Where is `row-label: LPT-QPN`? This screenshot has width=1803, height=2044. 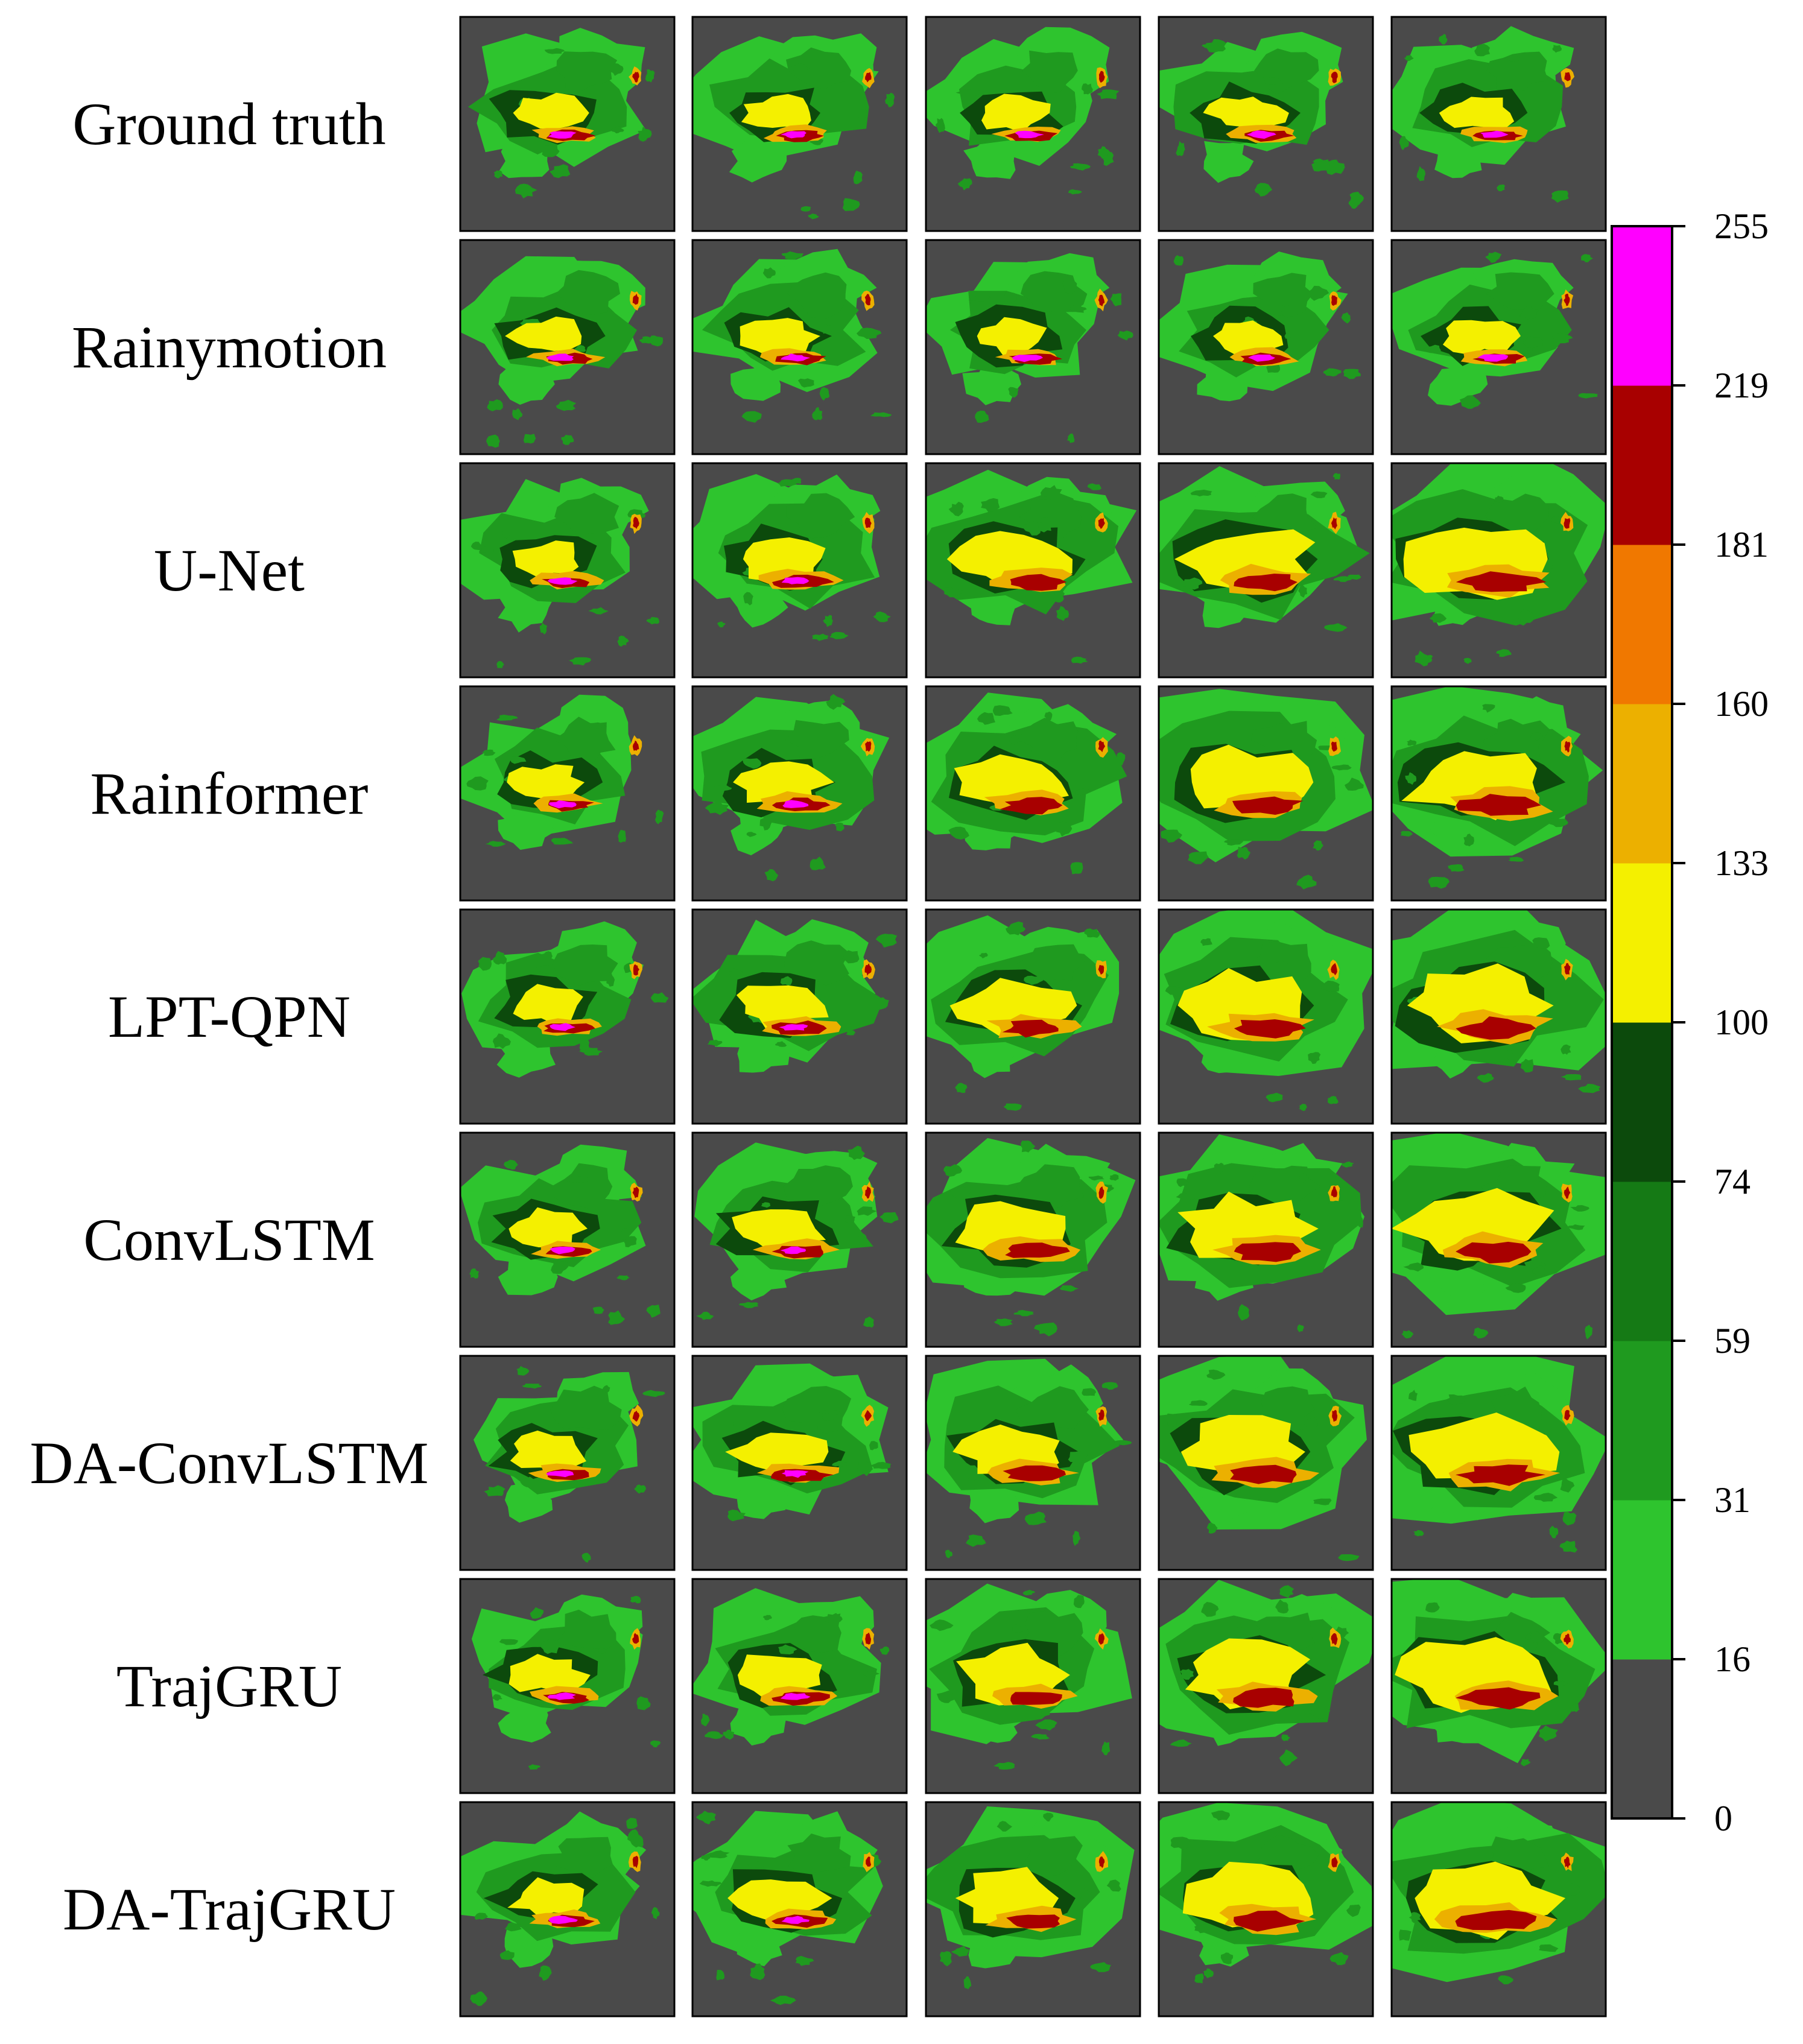
row-label: LPT-QPN is located at coordinates (229, 1016).